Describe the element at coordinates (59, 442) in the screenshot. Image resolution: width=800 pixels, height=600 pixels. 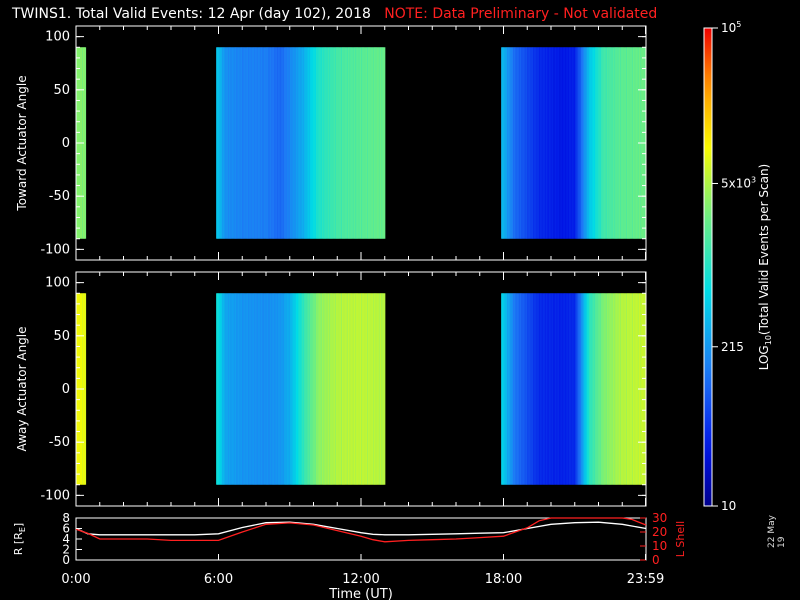
I see `y-tick-label: -50` at that location.